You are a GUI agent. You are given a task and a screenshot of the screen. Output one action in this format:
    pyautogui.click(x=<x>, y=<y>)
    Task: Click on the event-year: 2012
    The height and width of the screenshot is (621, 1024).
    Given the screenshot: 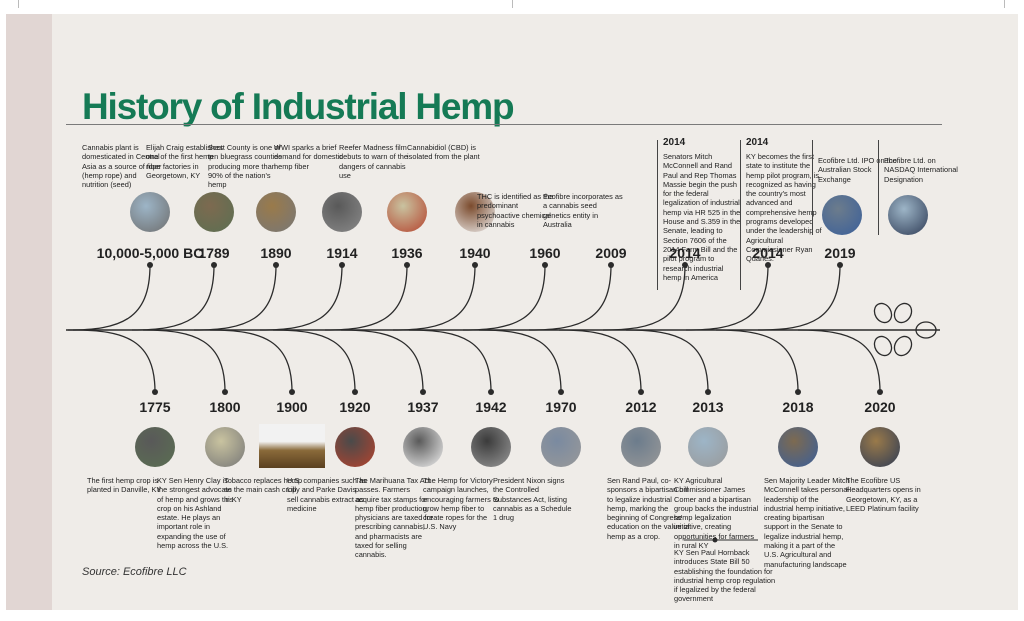 What is the action you would take?
    pyautogui.click(x=641, y=407)
    